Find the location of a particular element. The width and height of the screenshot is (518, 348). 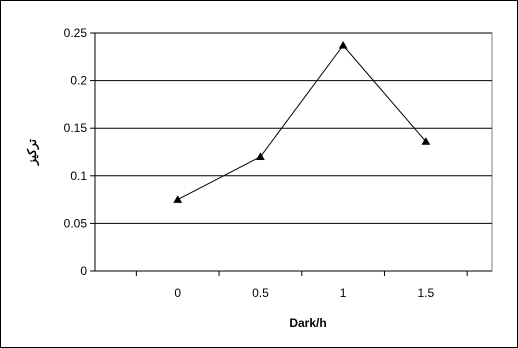

y-tick-label: 0.1 is located at coordinates (78, 176).